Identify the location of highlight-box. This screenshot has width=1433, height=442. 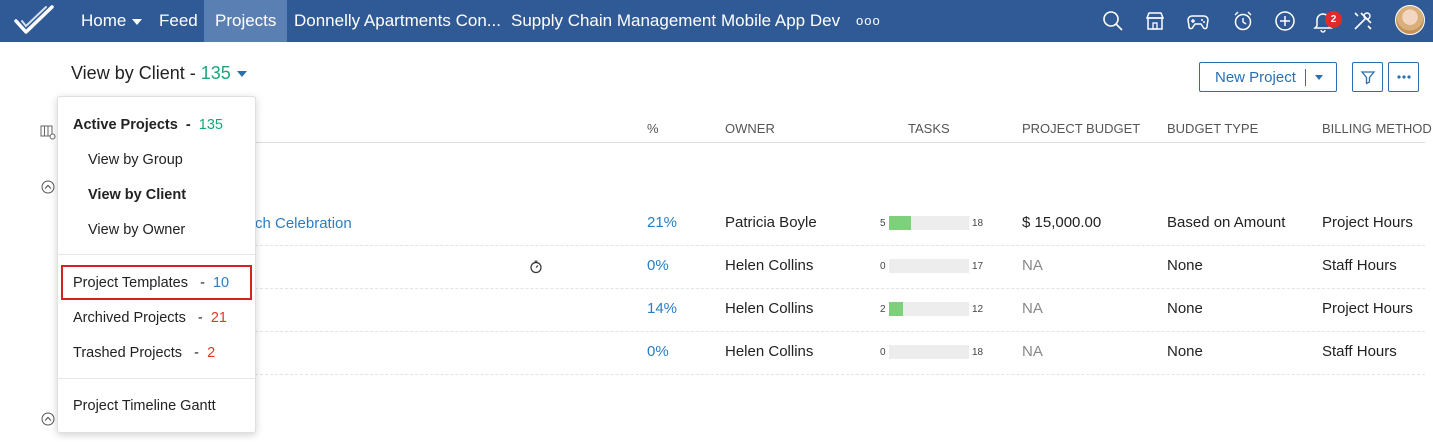
(156, 282).